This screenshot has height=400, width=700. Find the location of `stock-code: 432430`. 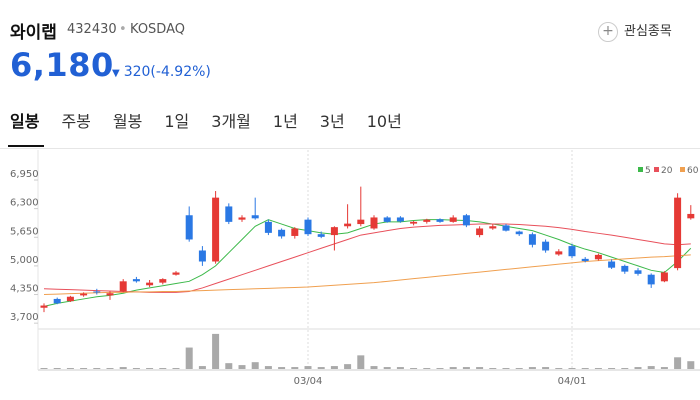

stock-code: 432430 is located at coordinates (92, 29).